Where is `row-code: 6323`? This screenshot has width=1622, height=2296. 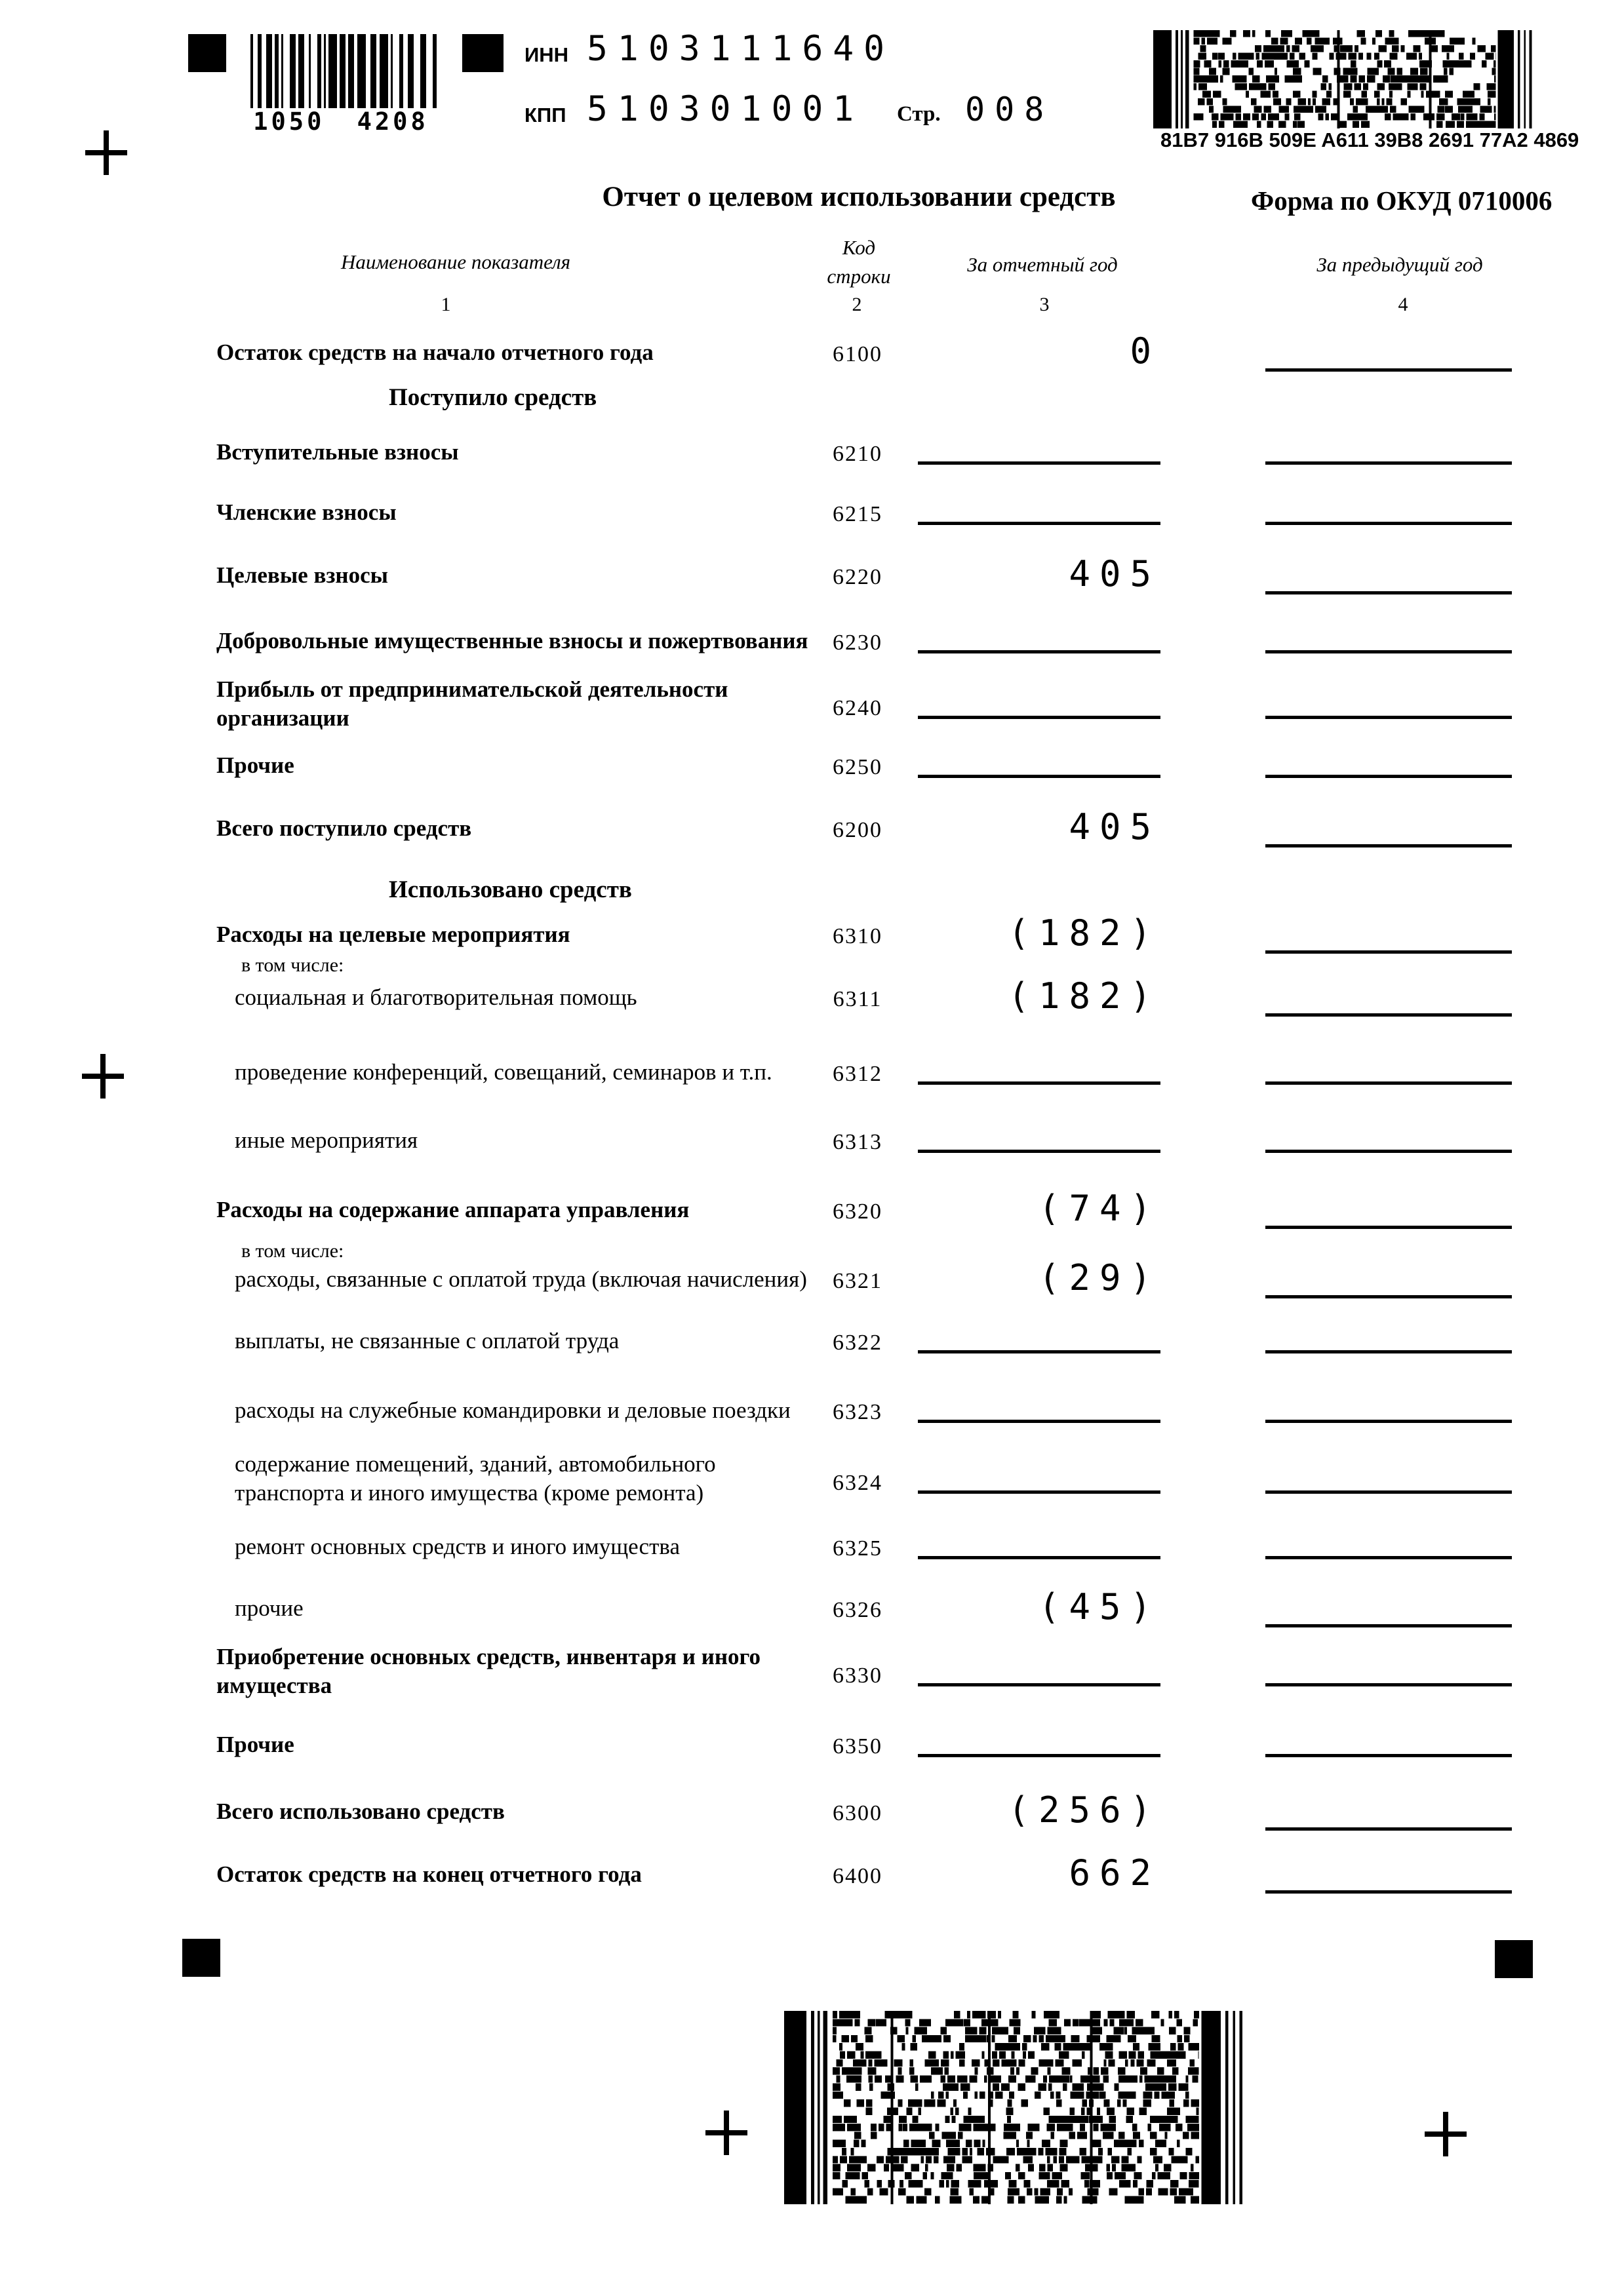 row-code: 6323 is located at coordinates (857, 1412).